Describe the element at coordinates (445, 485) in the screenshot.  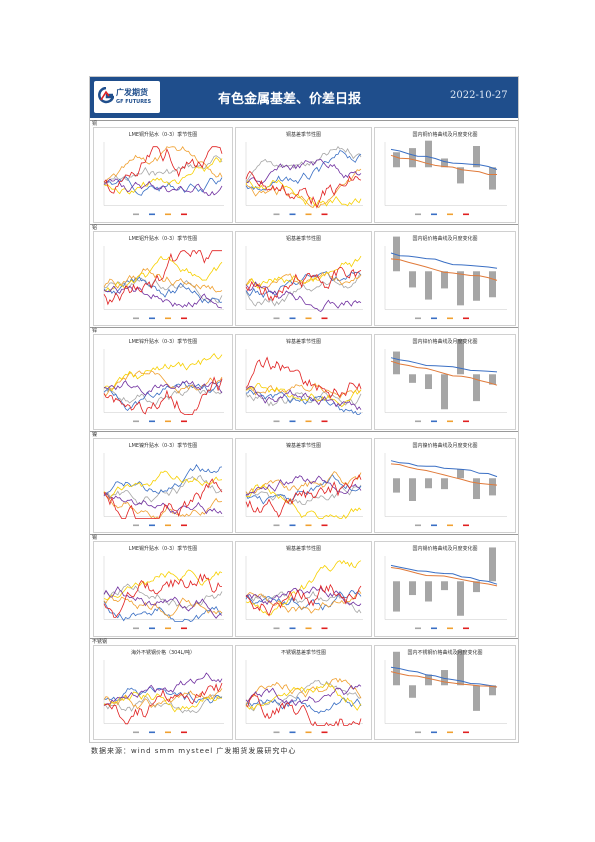
I see `chart-panel: 国内镍价格曲线及月度变化图` at that location.